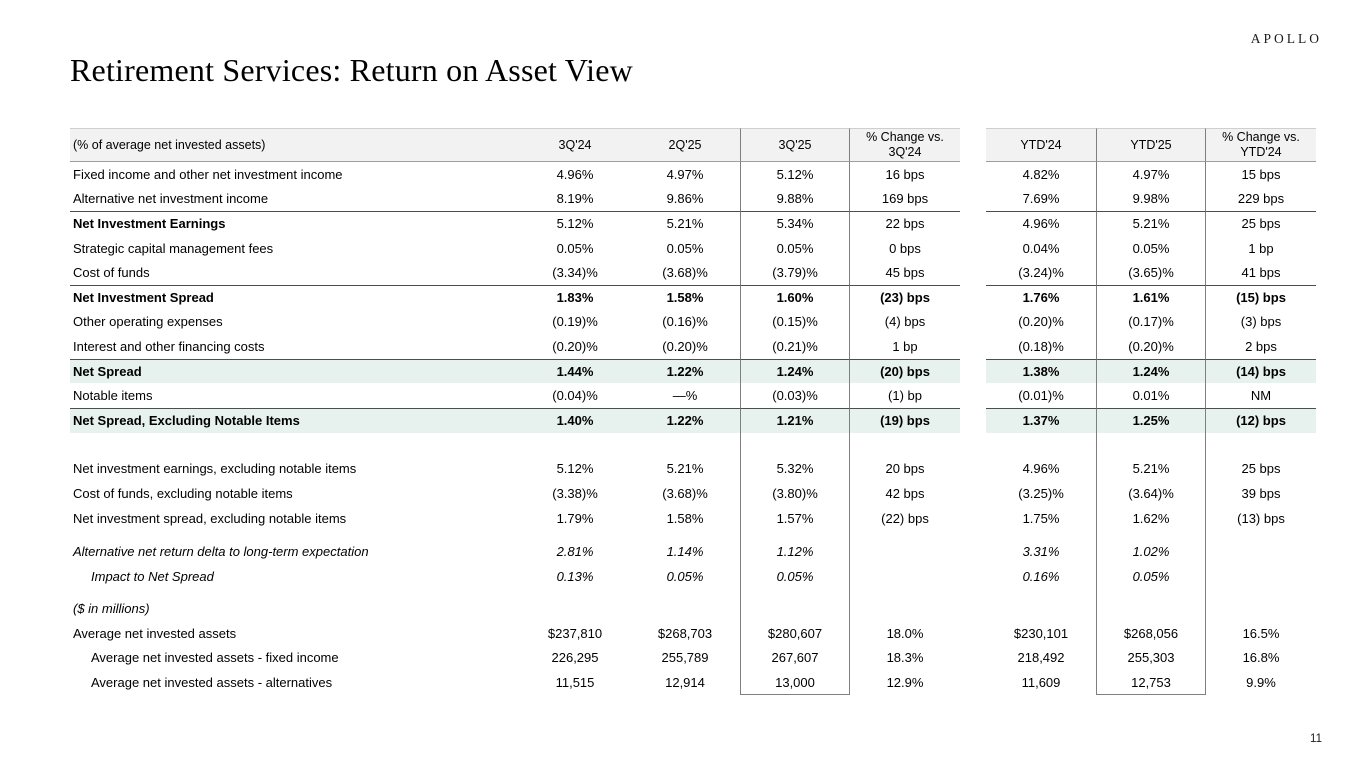 This screenshot has width=1365, height=768. Describe the element at coordinates (905, 469) in the screenshot. I see `table-cell: 20 bps` at that location.